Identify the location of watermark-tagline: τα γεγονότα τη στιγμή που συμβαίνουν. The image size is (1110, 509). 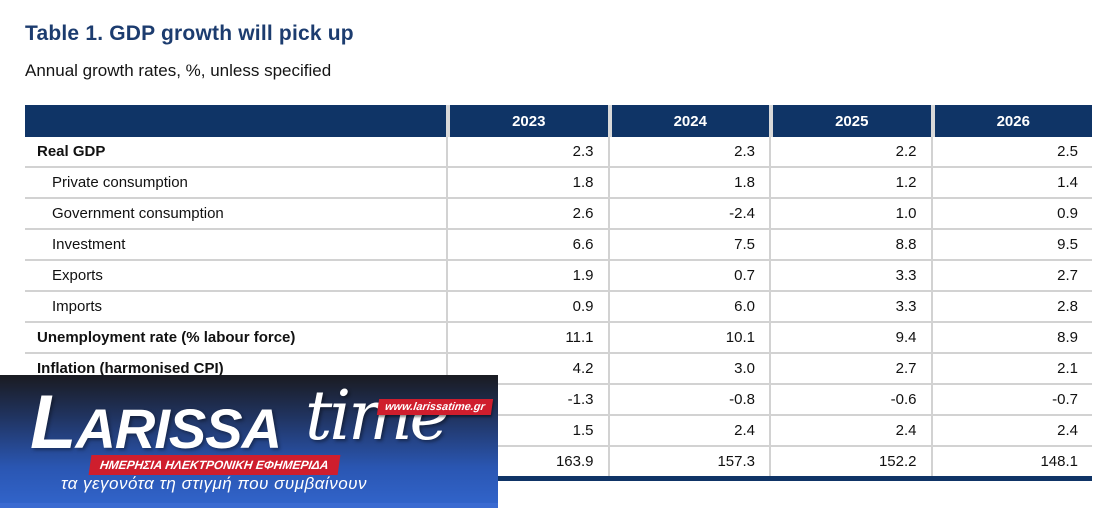
(214, 483).